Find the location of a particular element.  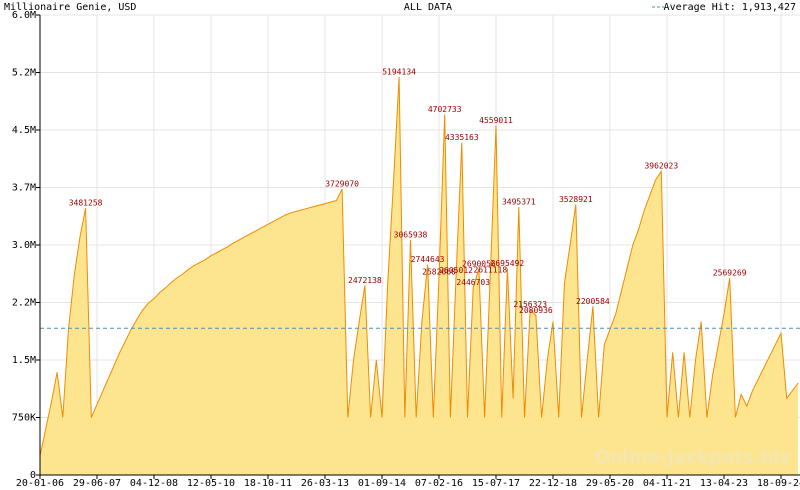

y-tick-label: 4.5M is located at coordinates (24, 130).